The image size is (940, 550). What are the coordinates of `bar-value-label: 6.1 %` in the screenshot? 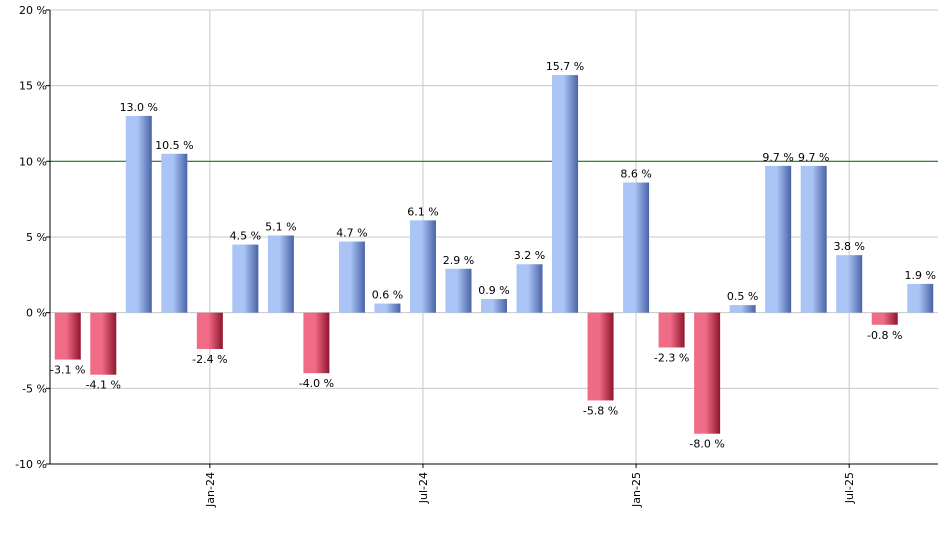 It's located at (422, 211).